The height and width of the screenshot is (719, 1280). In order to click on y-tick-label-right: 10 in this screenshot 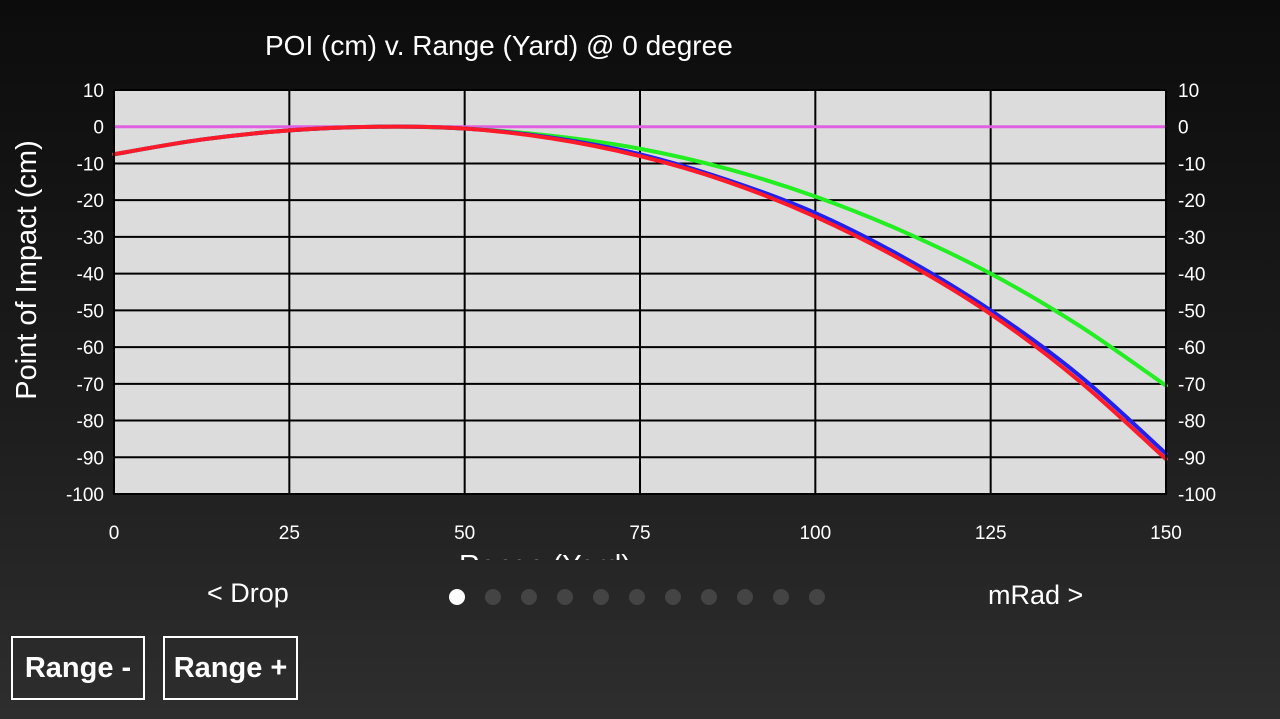, I will do `click(1188, 91)`.